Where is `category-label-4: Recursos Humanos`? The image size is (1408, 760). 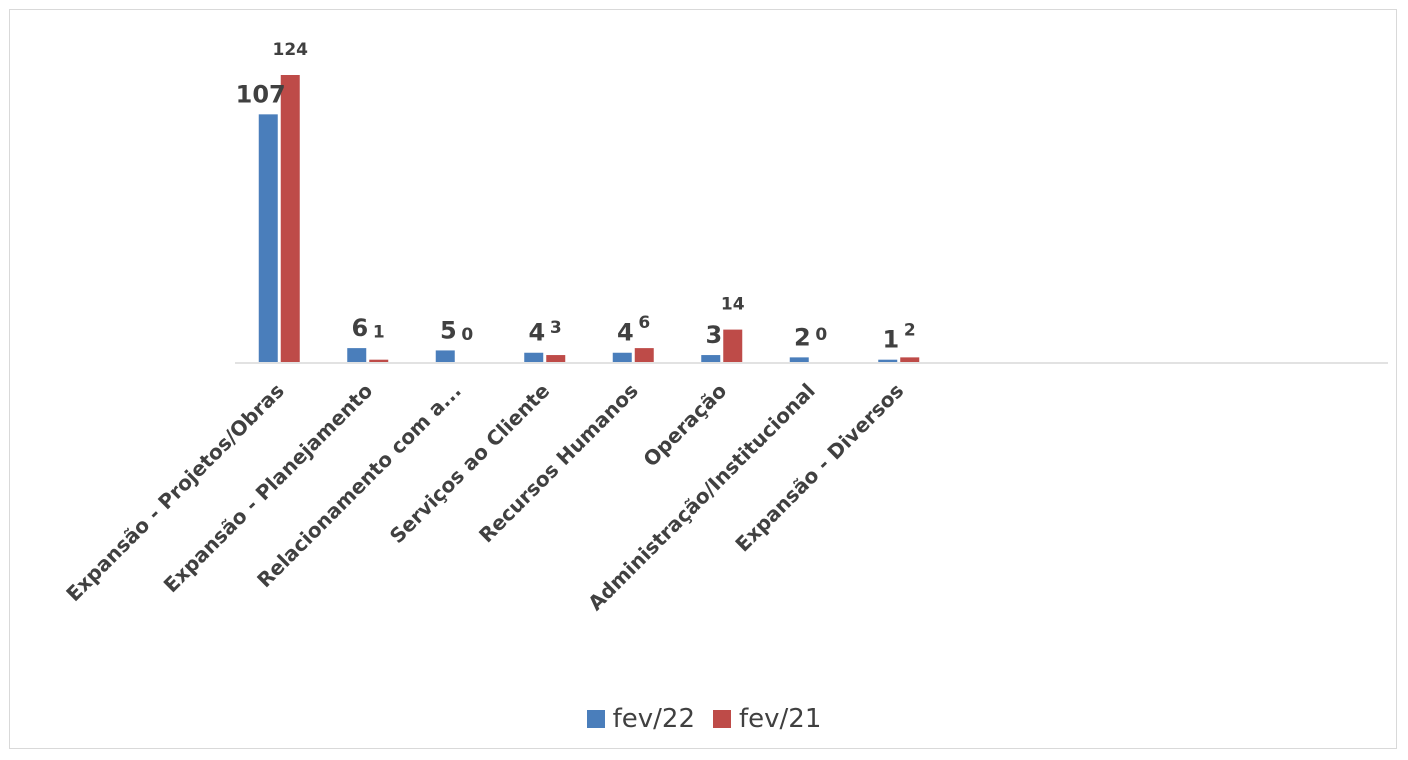 category-label-4: Recursos Humanos is located at coordinates (558, 463).